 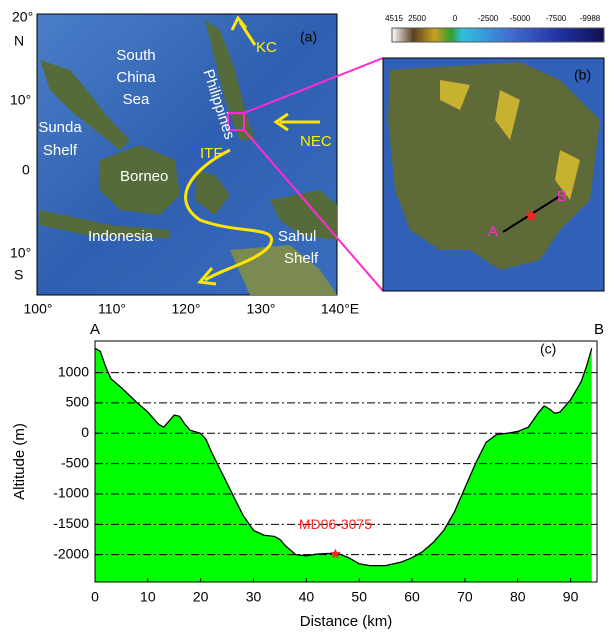 I want to click on panel-label: (a), so click(x=308, y=37).